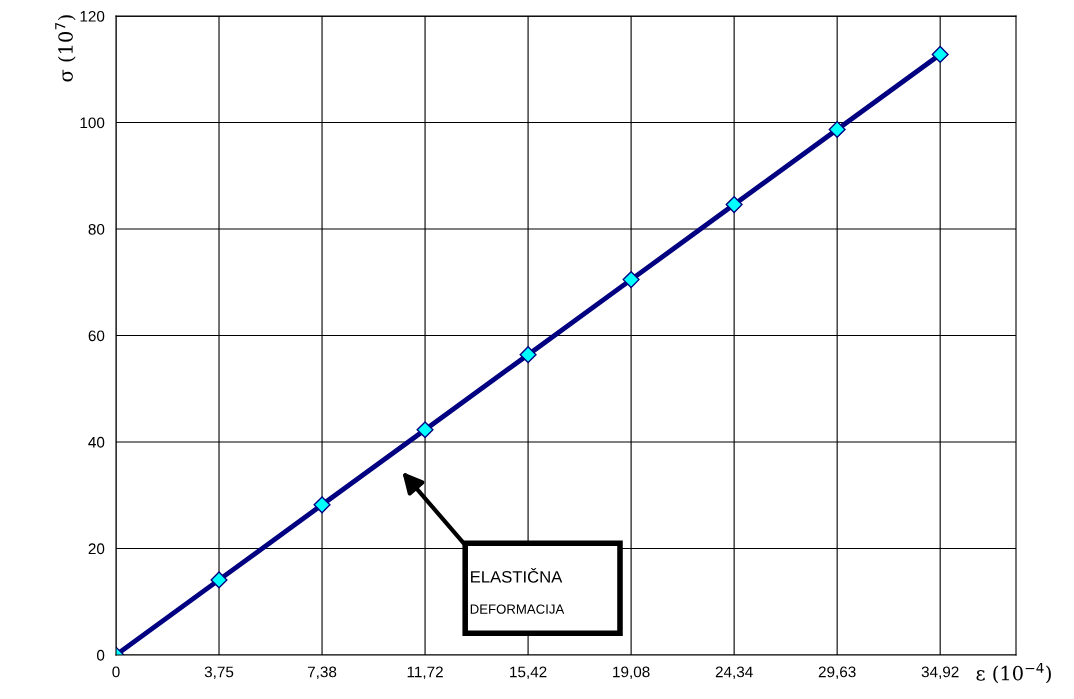 This screenshot has width=1074, height=699. I want to click on y-tick-label: 20, so click(96, 549).